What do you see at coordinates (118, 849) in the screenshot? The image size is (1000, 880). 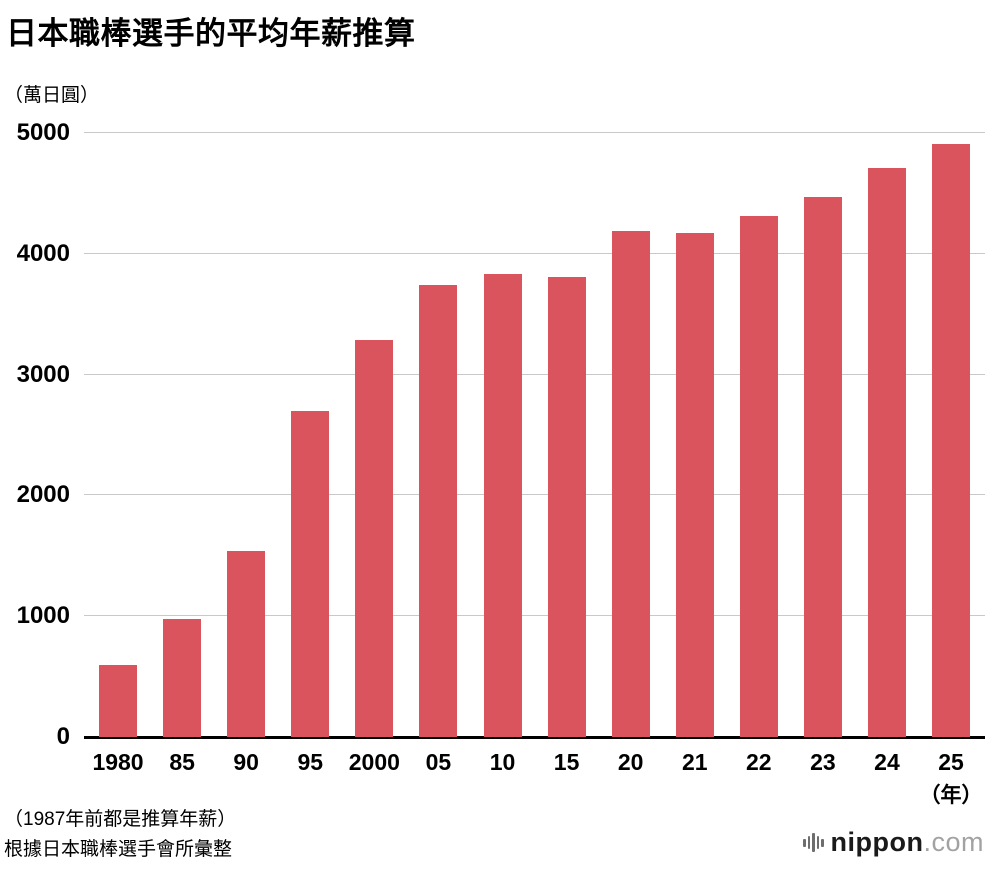 I see `footnote-line-2: 根據日本職棒選手會所彙整` at bounding box center [118, 849].